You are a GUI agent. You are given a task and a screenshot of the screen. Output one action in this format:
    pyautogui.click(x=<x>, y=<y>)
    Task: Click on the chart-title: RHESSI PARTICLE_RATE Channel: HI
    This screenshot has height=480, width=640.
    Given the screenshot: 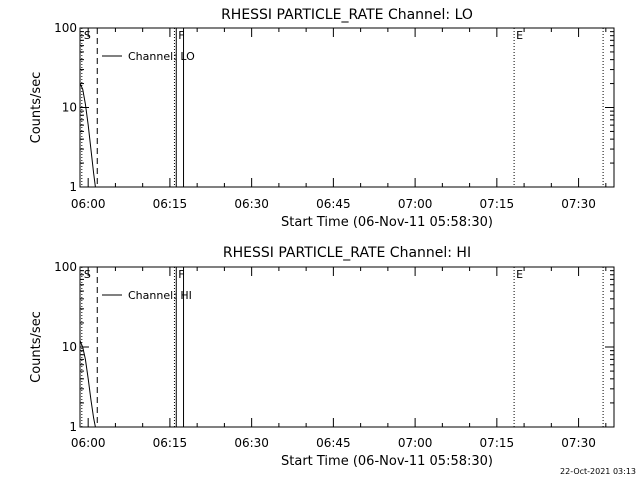 What is the action you would take?
    pyautogui.click(x=347, y=253)
    